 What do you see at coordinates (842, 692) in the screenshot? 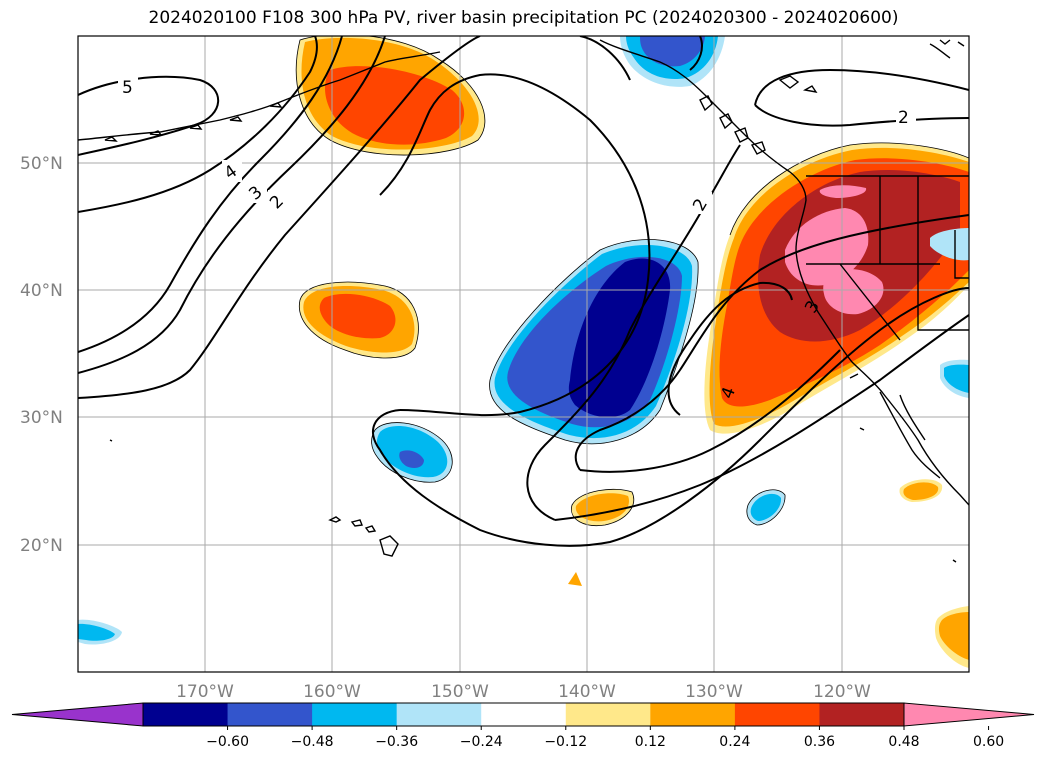
I see `lon-label-120w: 120°W` at bounding box center [842, 692].